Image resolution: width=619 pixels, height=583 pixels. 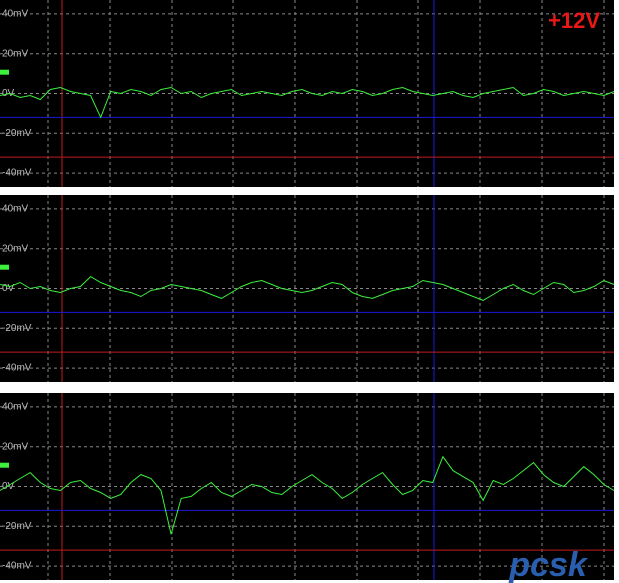 What do you see at coordinates (548, 564) in the screenshot?
I see `watermark: pcsk` at bounding box center [548, 564].